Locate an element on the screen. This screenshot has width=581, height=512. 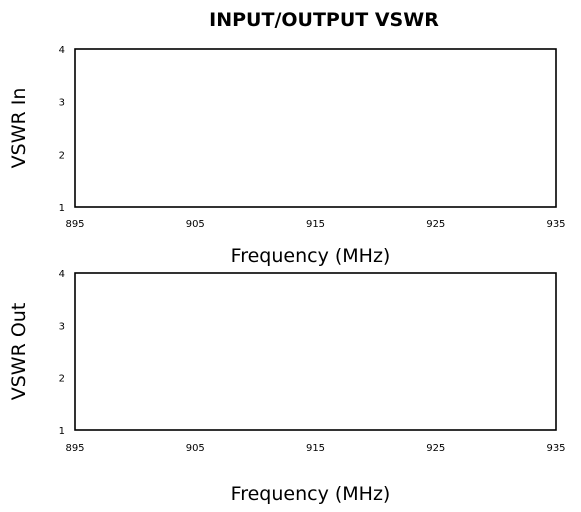
y-axis-label: VSWR Out is located at coordinates (19, 352).